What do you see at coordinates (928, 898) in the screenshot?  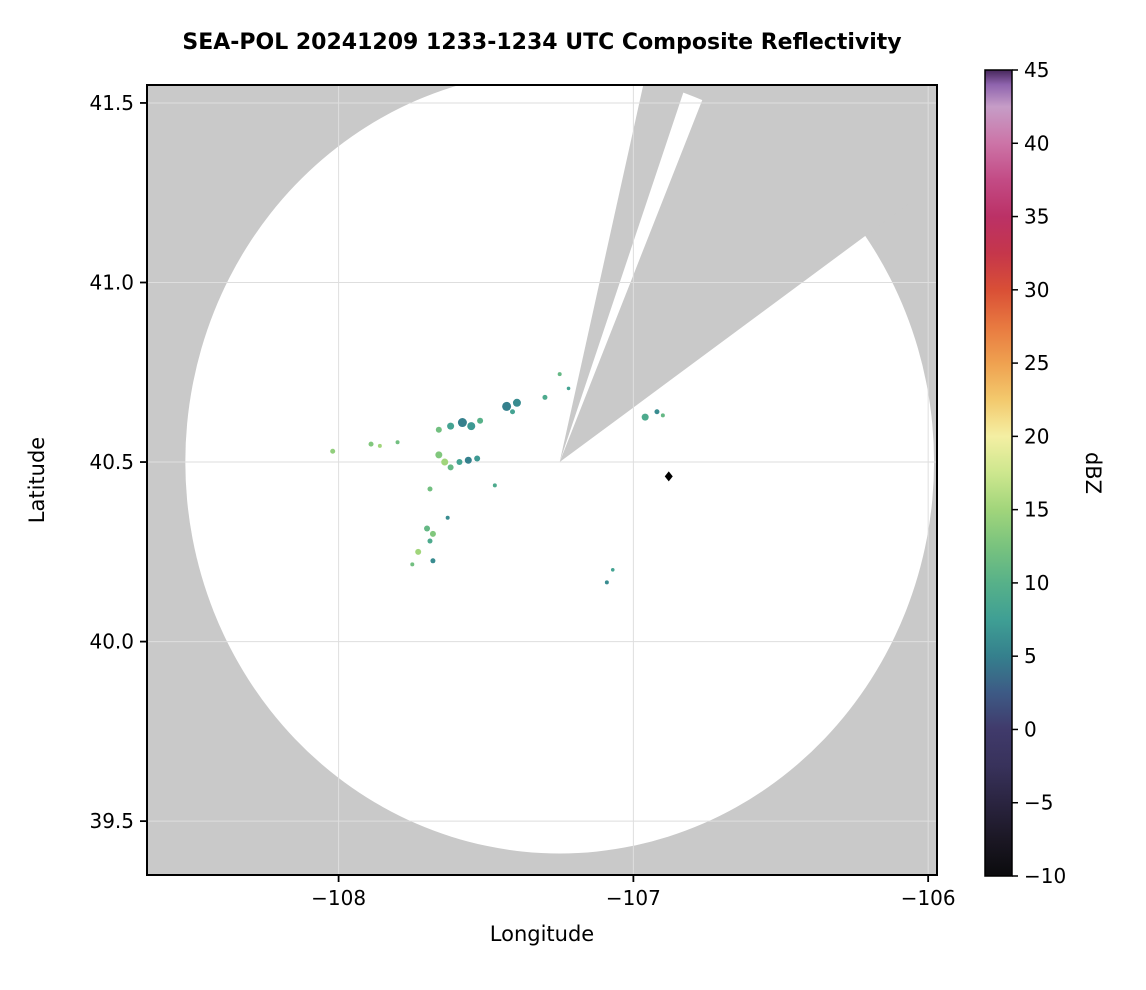 I see `x-tick-label: −106` at bounding box center [928, 898].